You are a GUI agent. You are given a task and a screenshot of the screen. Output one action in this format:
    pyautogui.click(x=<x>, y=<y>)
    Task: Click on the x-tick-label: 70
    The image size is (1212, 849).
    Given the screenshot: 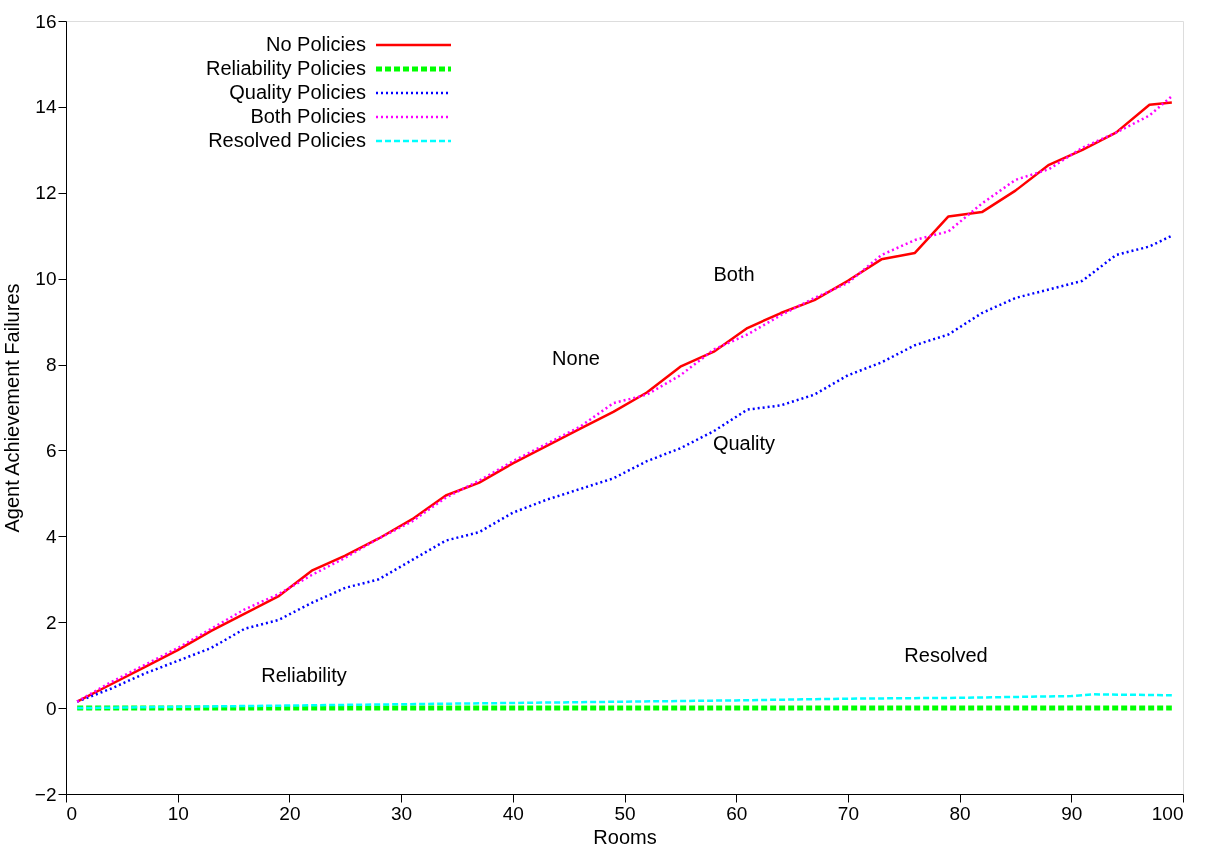 What is the action you would take?
    pyautogui.click(x=848, y=813)
    